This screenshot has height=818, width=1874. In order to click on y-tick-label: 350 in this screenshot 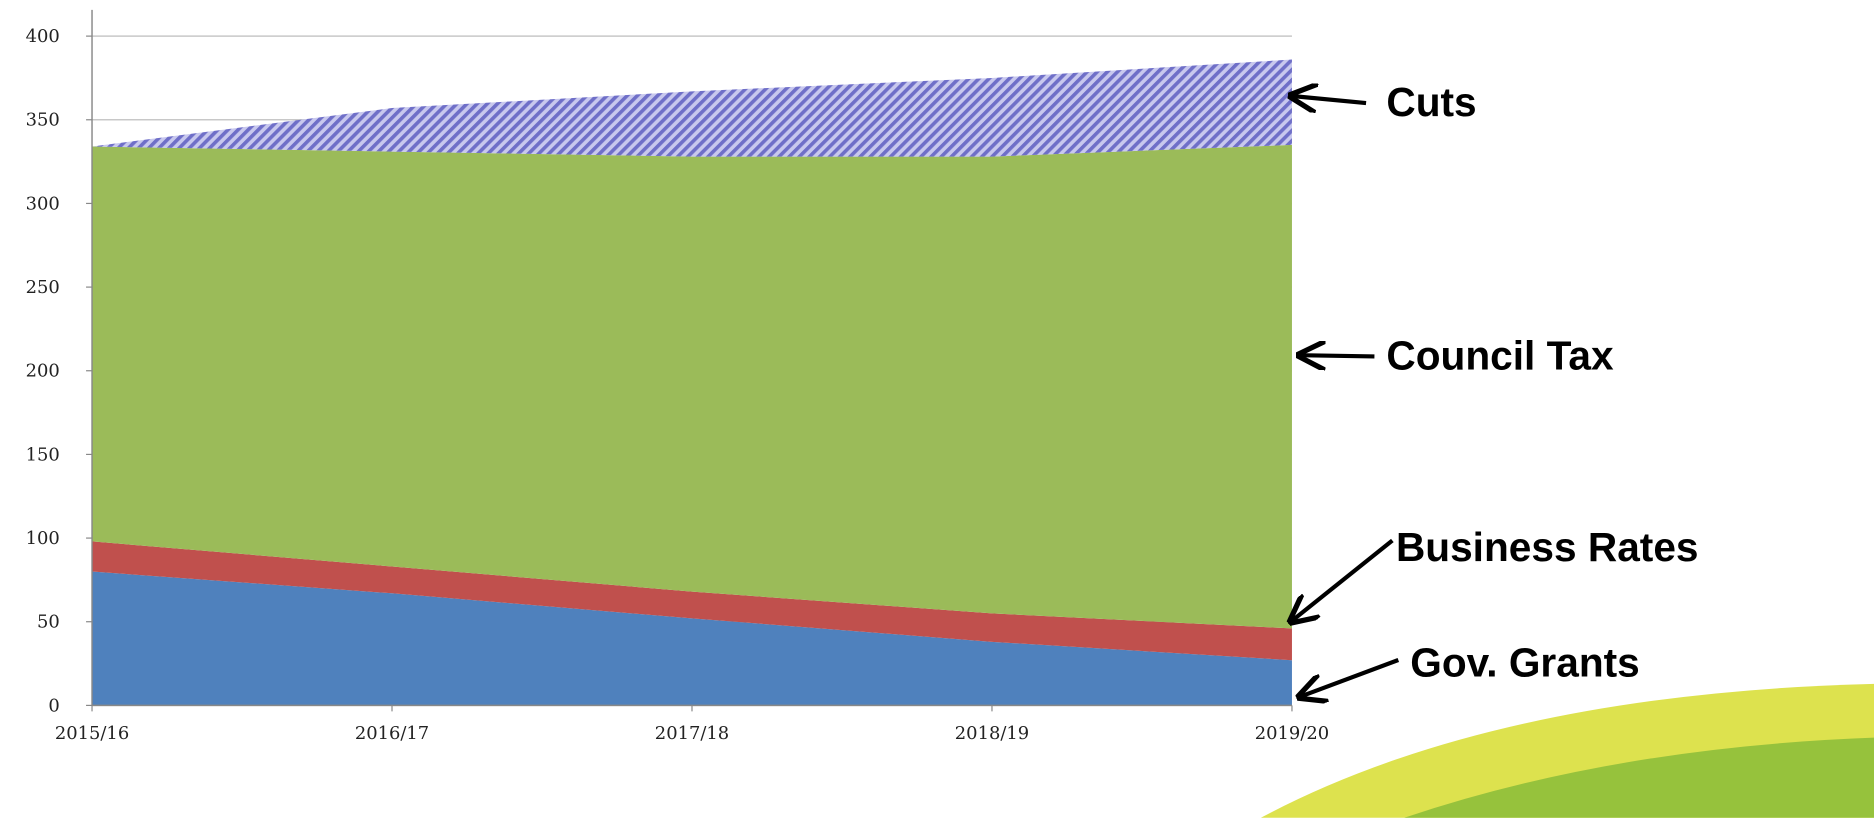, I will do `click(43, 120)`.